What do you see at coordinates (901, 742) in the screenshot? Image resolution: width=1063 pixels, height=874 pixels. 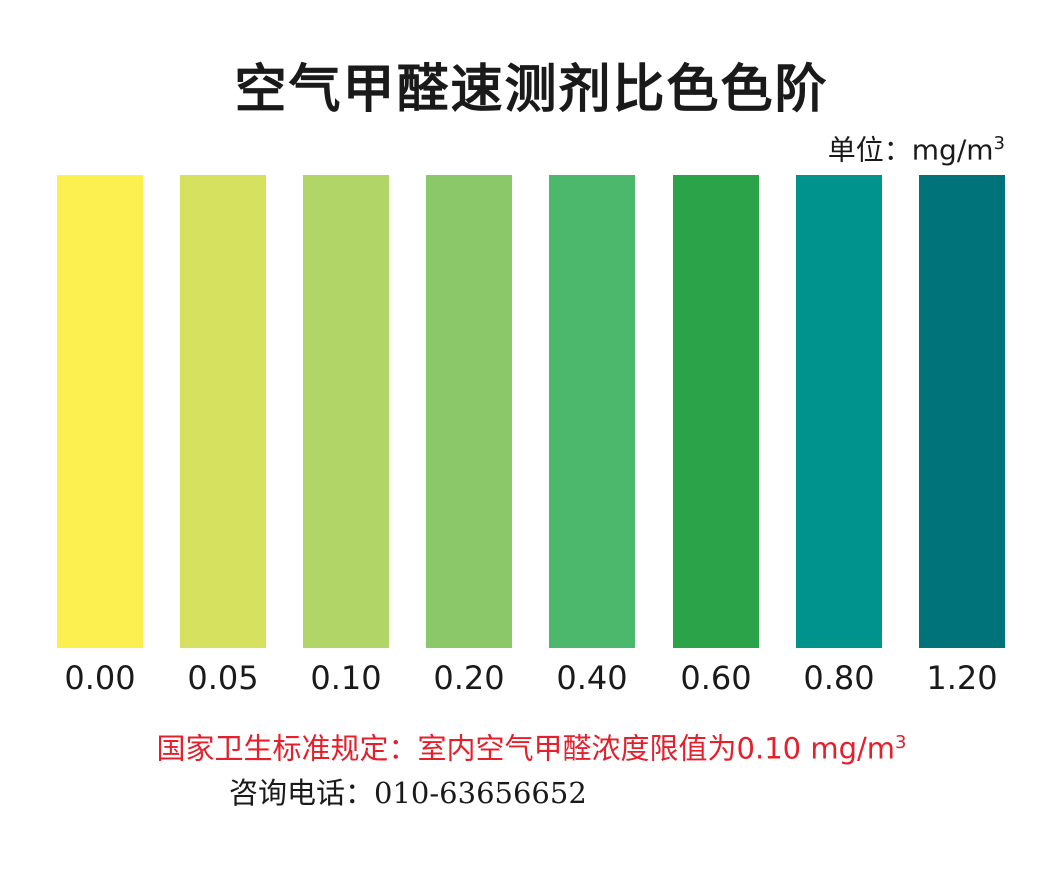 I see `notice-superscript: 3` at bounding box center [901, 742].